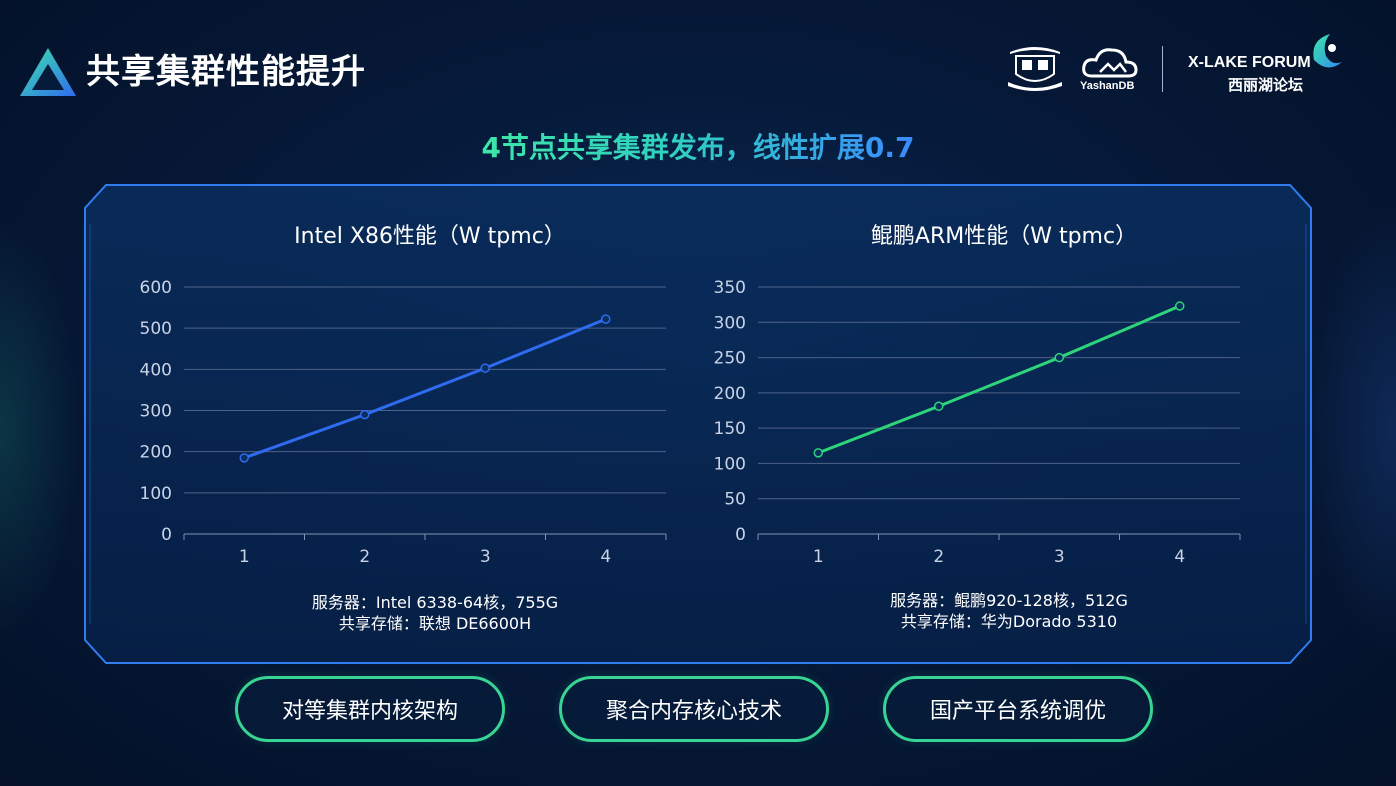 The height and width of the screenshot is (786, 1396). I want to click on arm-server-note: 服务器：鲲鹏920-128核，512G 共享存储：华为Dorado 5310, so click(1009, 611).